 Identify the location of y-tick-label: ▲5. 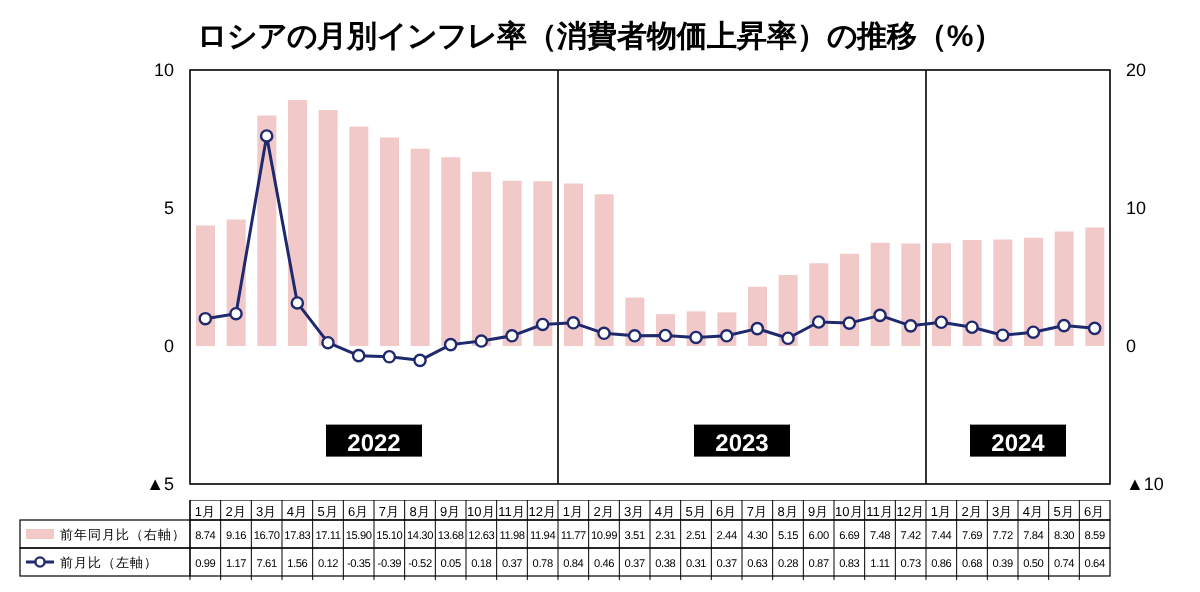
(160, 484).